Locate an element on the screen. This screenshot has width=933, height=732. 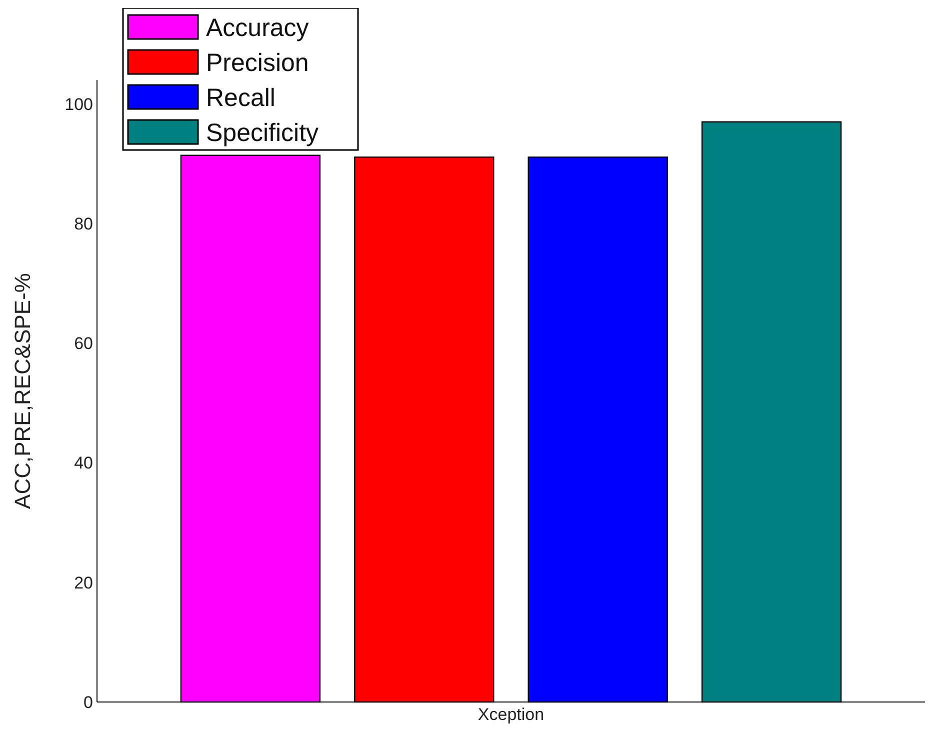
y-tick-label: 60 is located at coordinates (83, 344).